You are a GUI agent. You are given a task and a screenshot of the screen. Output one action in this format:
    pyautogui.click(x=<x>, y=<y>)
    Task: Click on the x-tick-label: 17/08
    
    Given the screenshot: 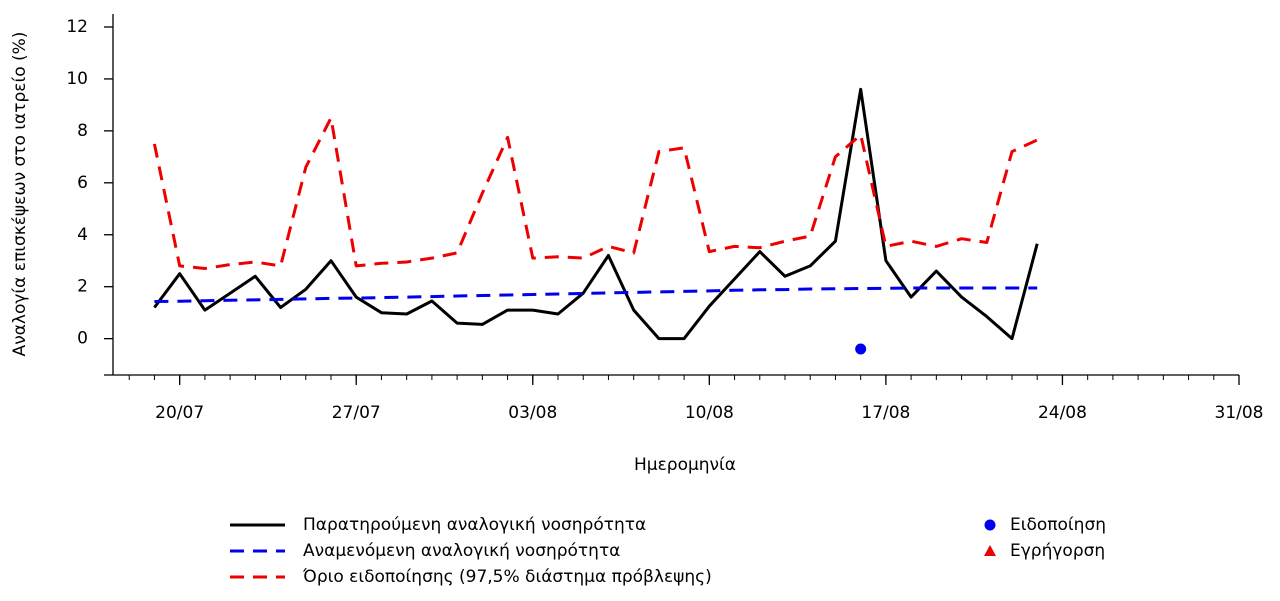 What is the action you would take?
    pyautogui.click(x=885, y=413)
    